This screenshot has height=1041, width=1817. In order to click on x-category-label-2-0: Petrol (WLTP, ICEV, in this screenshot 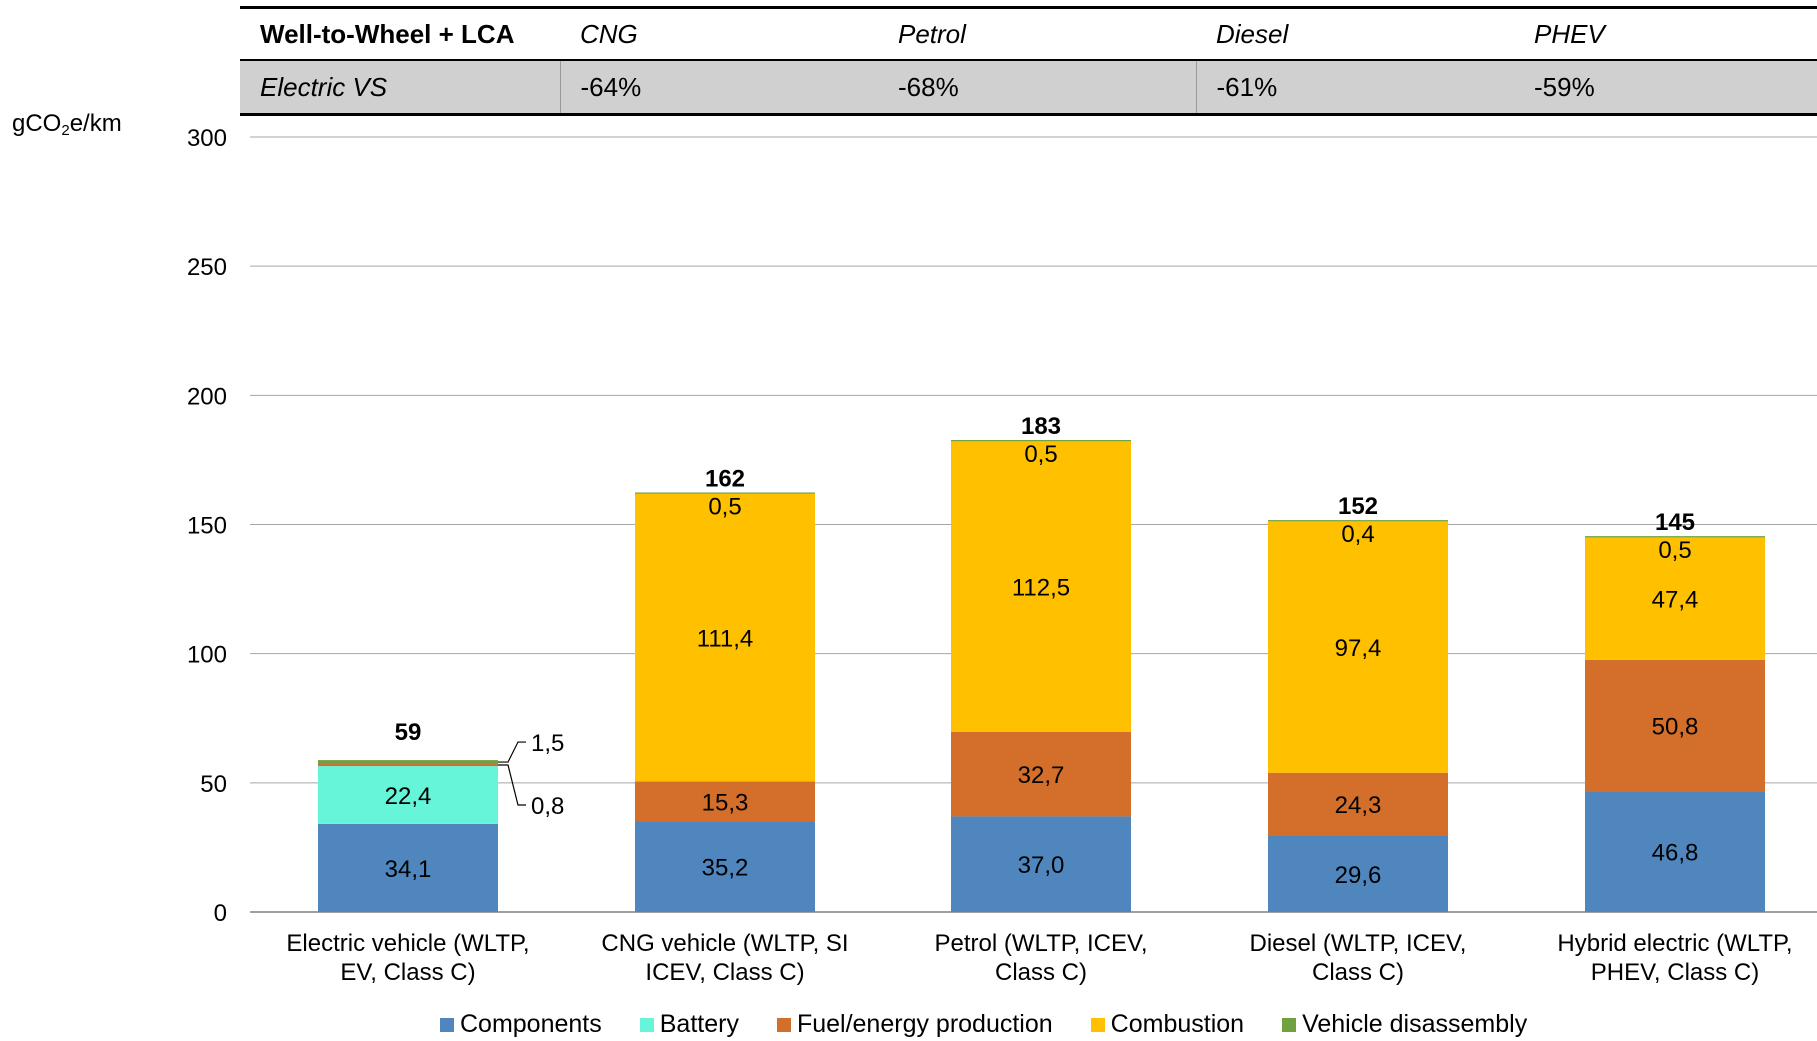, I will do `click(1041, 943)`.